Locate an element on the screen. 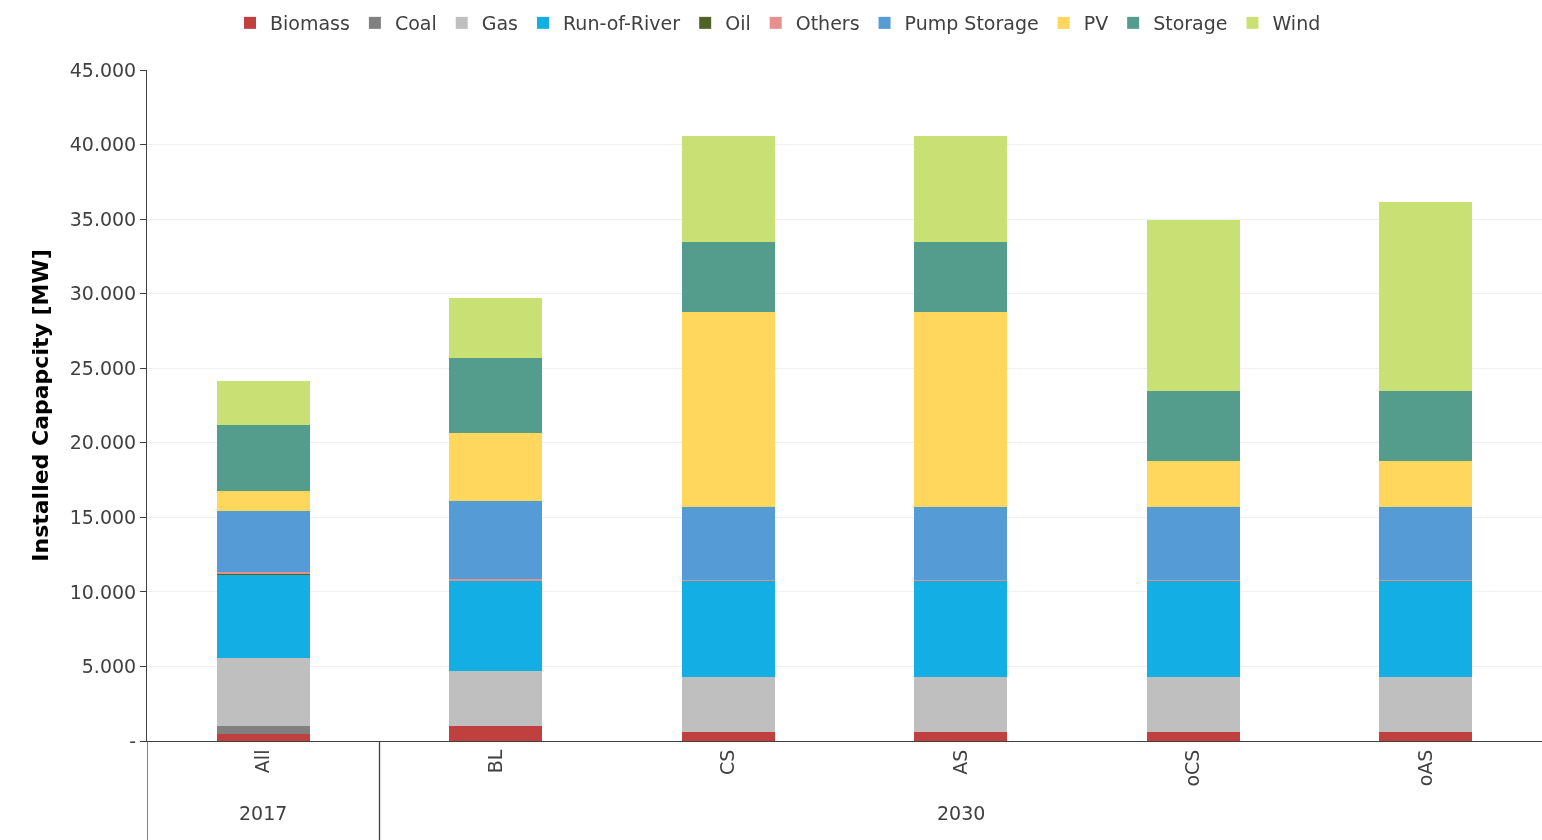 The height and width of the screenshot is (840, 1542). legend-label: Wind is located at coordinates (1296, 23).